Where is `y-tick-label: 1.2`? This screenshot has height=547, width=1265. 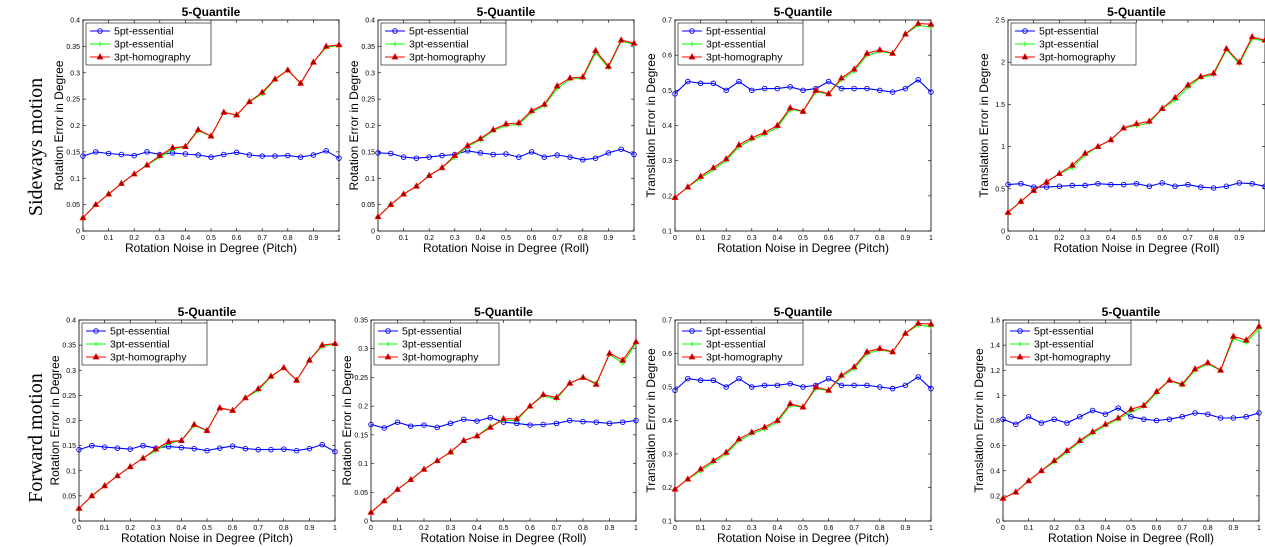
y-tick-label: 1.2 is located at coordinates (995, 371).